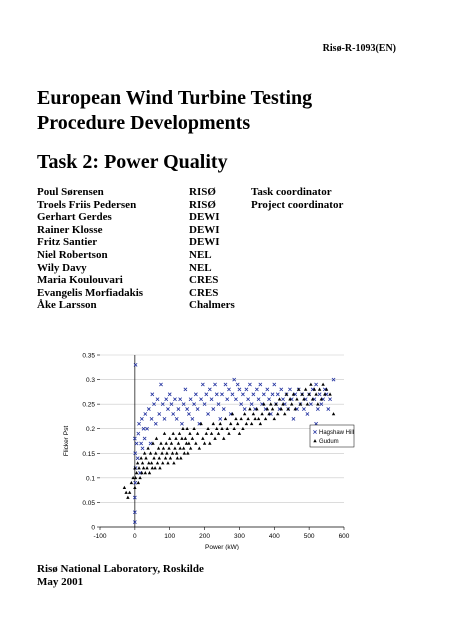 This screenshot has height=640, width=452. I want to click on author-org: DEWI, so click(204, 229).